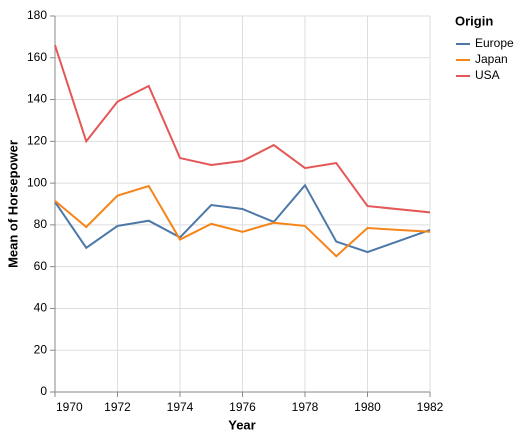 This screenshot has height=445, width=519. What do you see at coordinates (242, 407) in the screenshot?
I see `x-tick-label: 1976` at bounding box center [242, 407].